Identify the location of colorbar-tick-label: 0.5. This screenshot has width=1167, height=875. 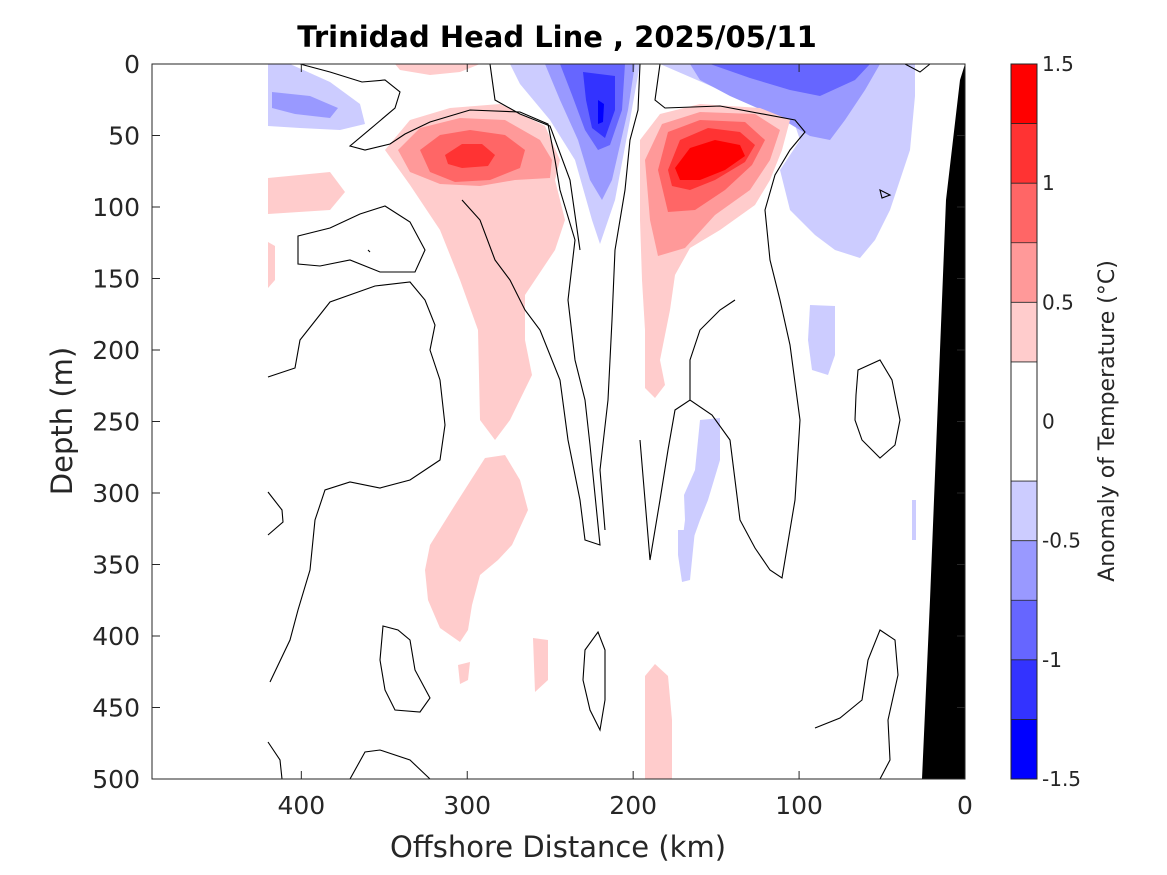
(1058, 302).